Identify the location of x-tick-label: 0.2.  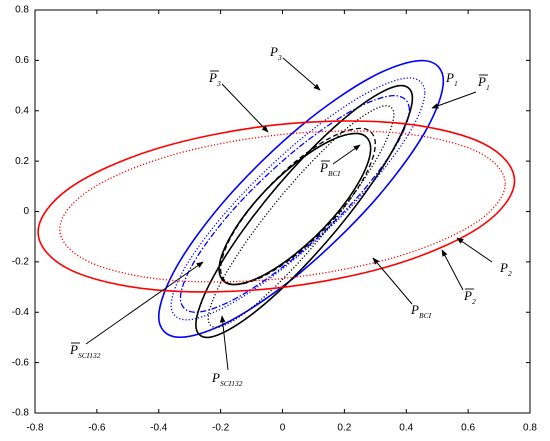
(344, 428).